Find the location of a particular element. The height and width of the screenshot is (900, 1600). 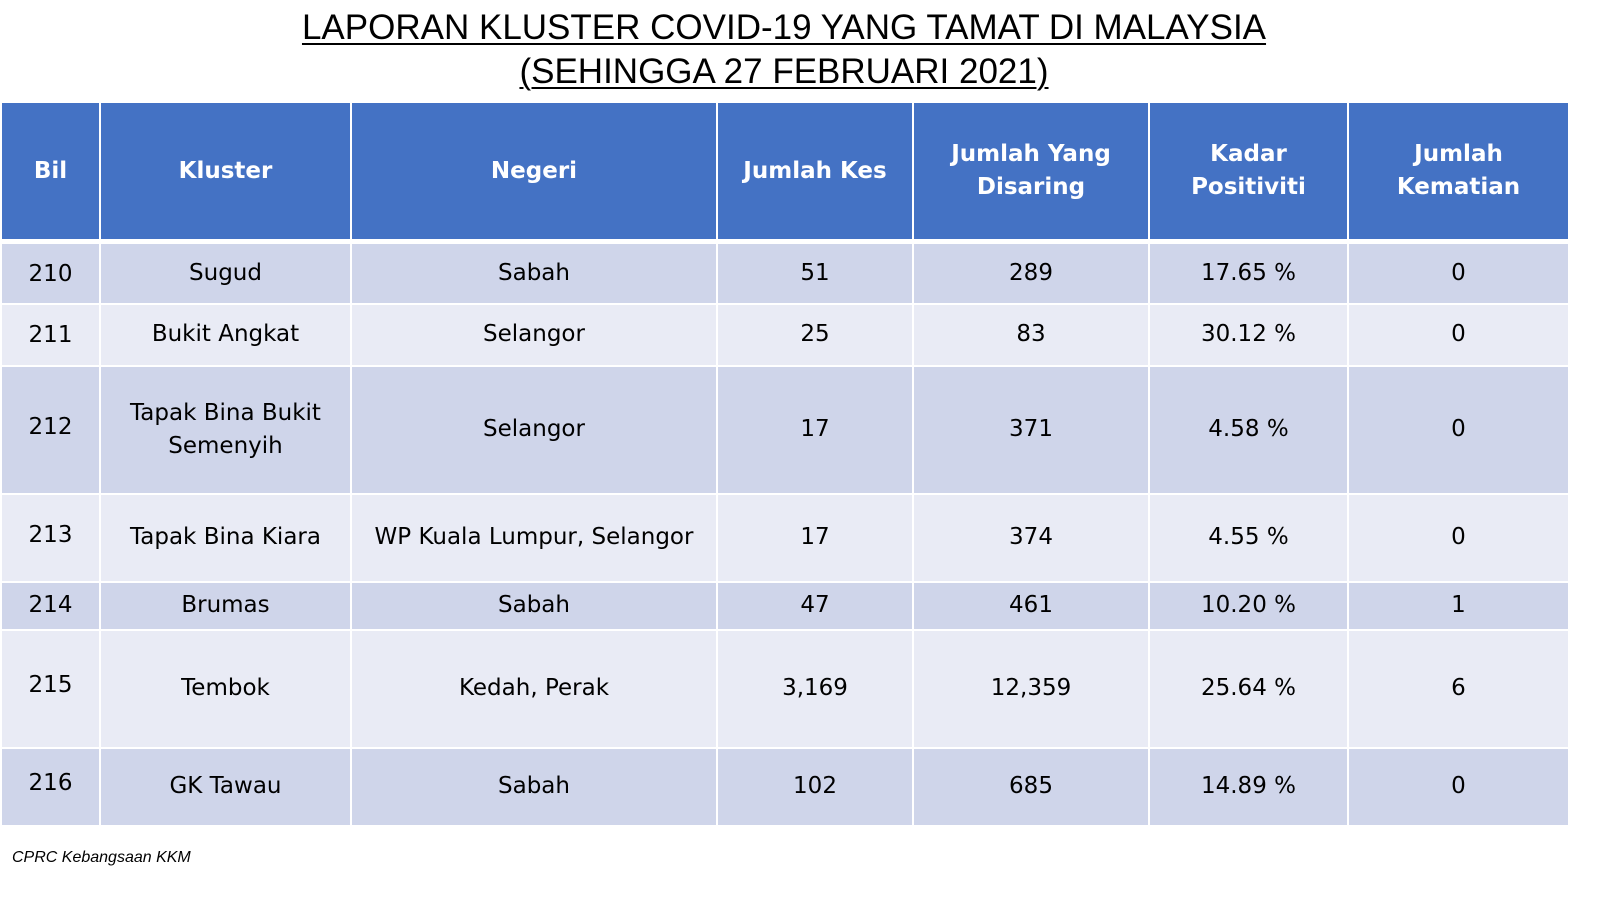

cell-bil: 214 is located at coordinates (50, 605).